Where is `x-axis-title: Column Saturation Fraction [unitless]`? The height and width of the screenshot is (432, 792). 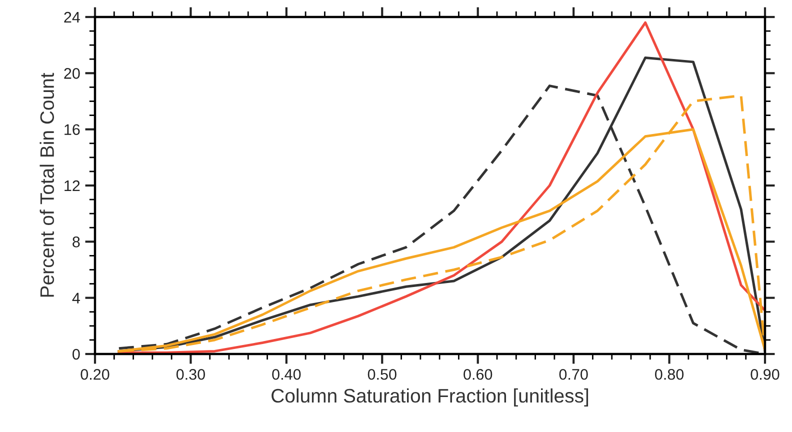 x-axis-title: Column Saturation Fraction [unitless] is located at coordinates (430, 397).